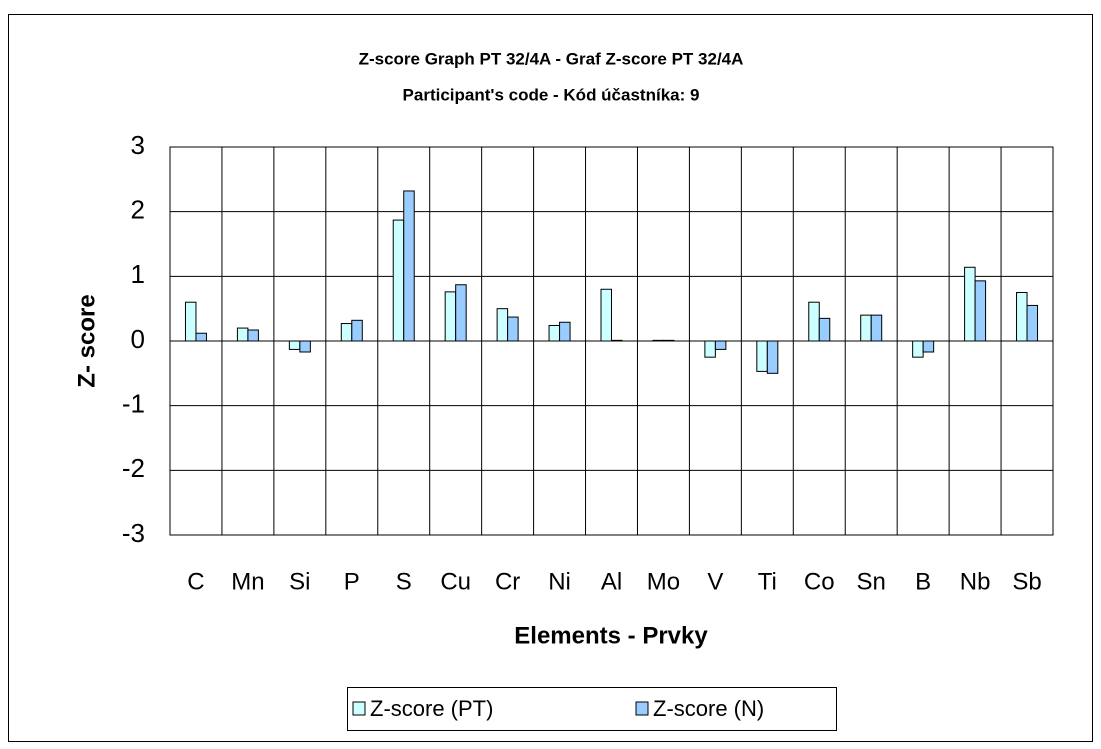 Image resolution: width=1101 pixels, height=749 pixels. What do you see at coordinates (708, 708) in the screenshot?
I see `legend-label: Z-score (N)` at bounding box center [708, 708].